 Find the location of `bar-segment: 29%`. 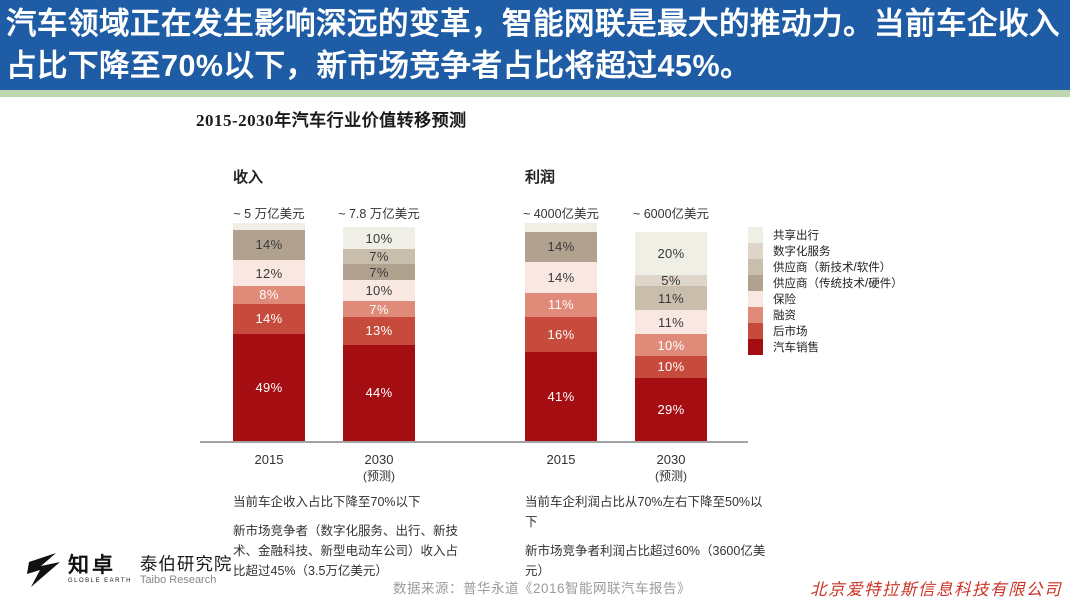

bar-segment: 29% is located at coordinates (671, 409).